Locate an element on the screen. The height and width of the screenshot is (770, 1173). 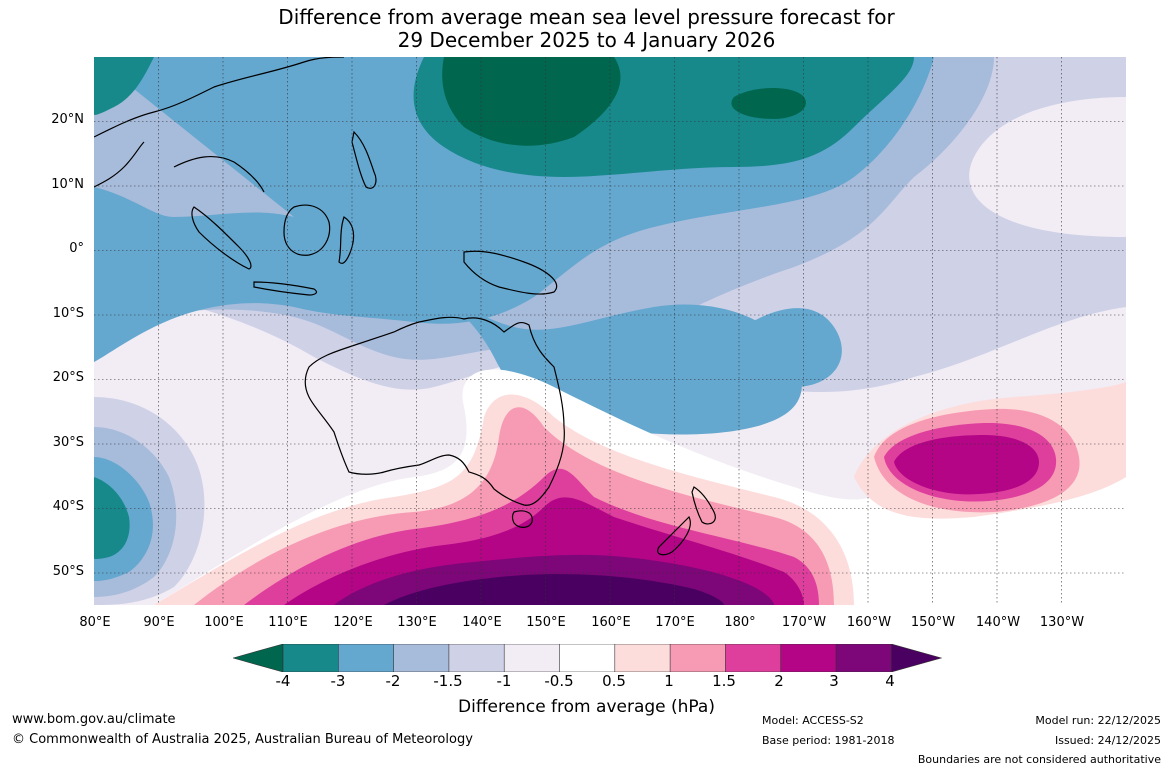
sumatra-coastline is located at coordinates (221, 238).